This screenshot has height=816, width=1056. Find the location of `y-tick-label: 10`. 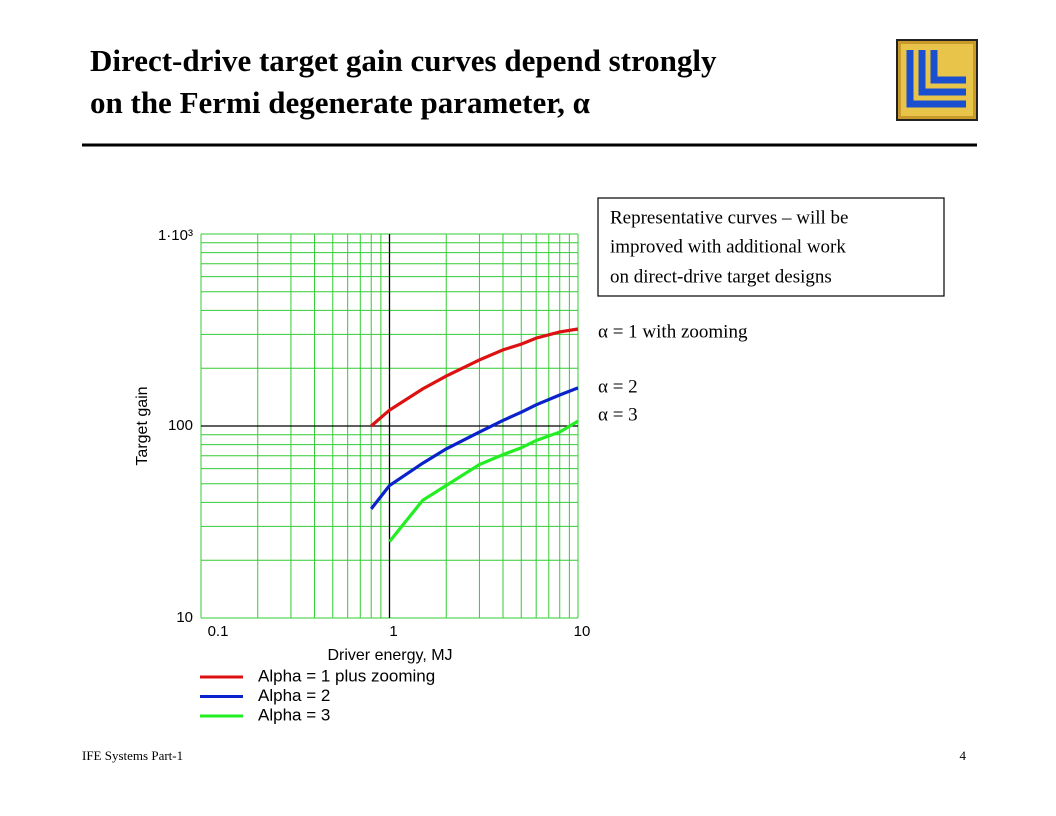

y-tick-label: 10 is located at coordinates (184, 617).